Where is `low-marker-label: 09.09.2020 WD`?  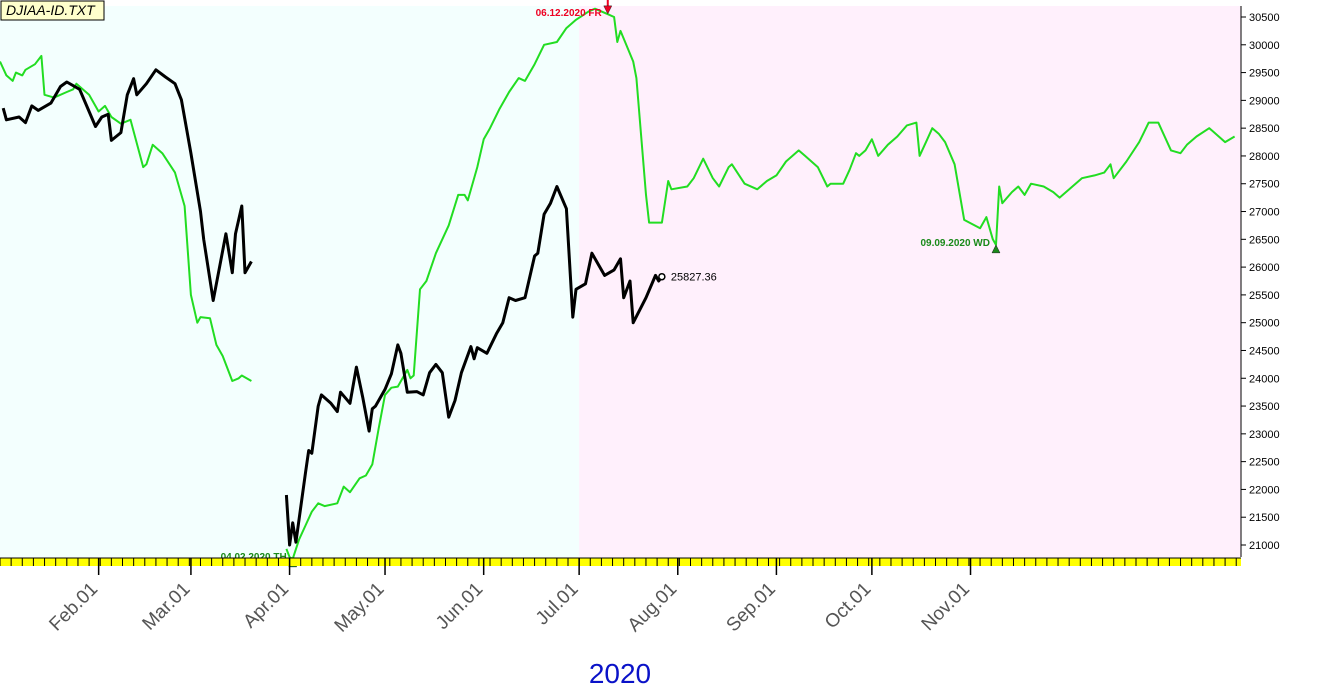
low-marker-label: 09.09.2020 WD is located at coordinates (955, 243).